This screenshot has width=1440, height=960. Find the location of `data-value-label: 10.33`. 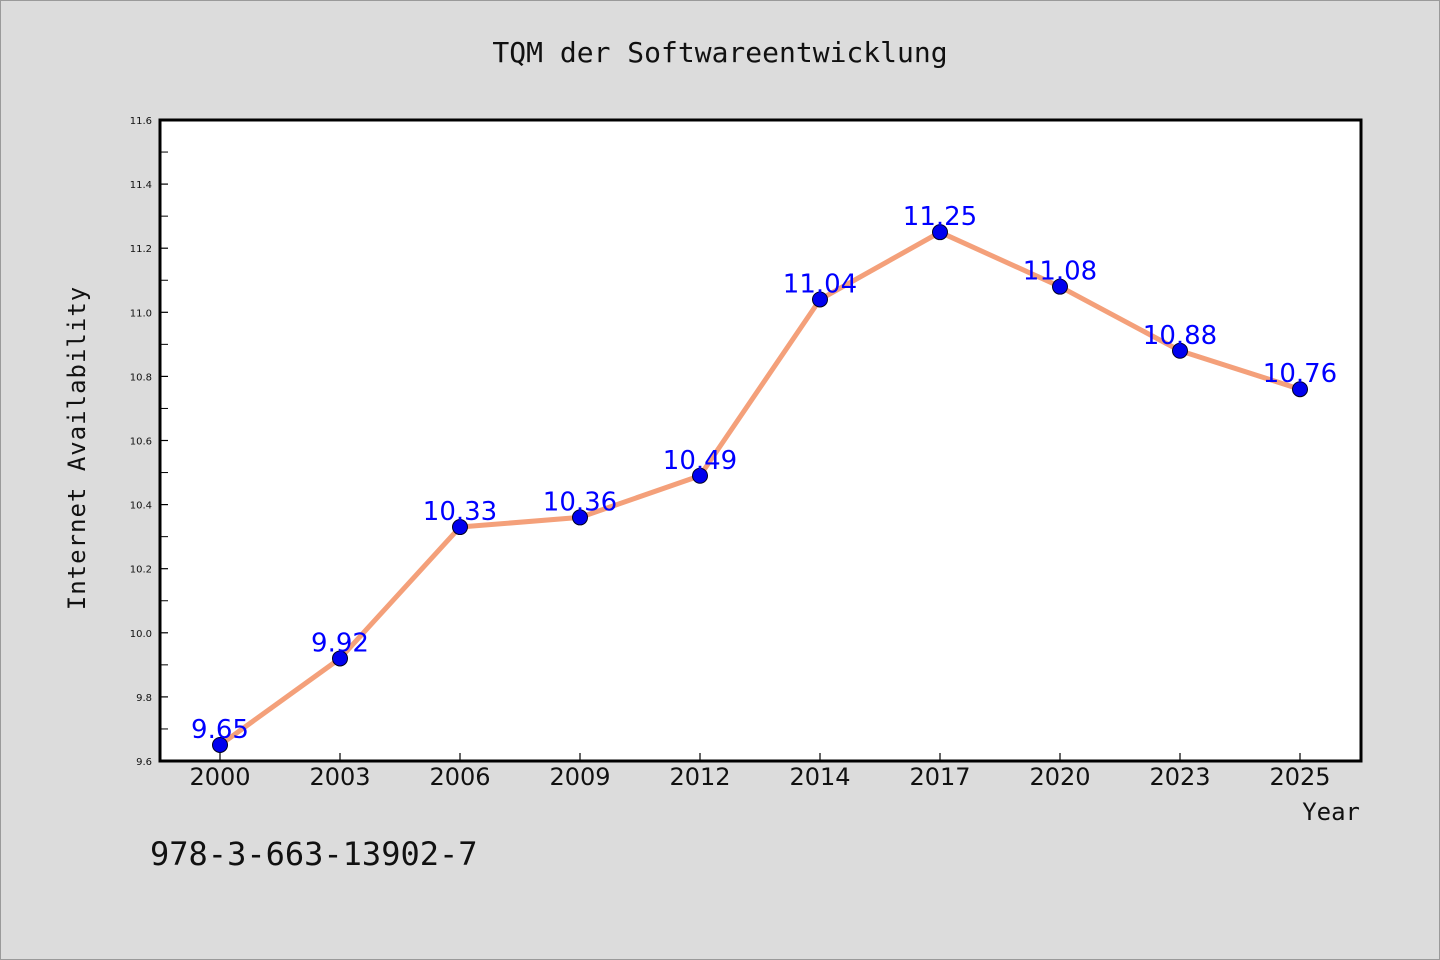

data-value-label: 10.33 is located at coordinates (460, 512).